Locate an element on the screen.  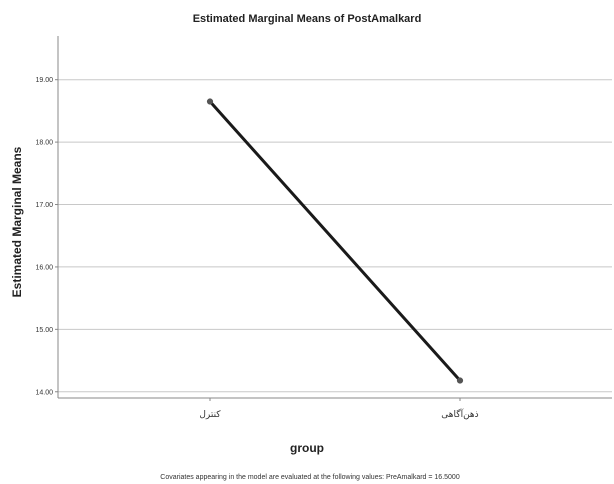
y-tick-label: 17.00 is located at coordinates (44, 205).